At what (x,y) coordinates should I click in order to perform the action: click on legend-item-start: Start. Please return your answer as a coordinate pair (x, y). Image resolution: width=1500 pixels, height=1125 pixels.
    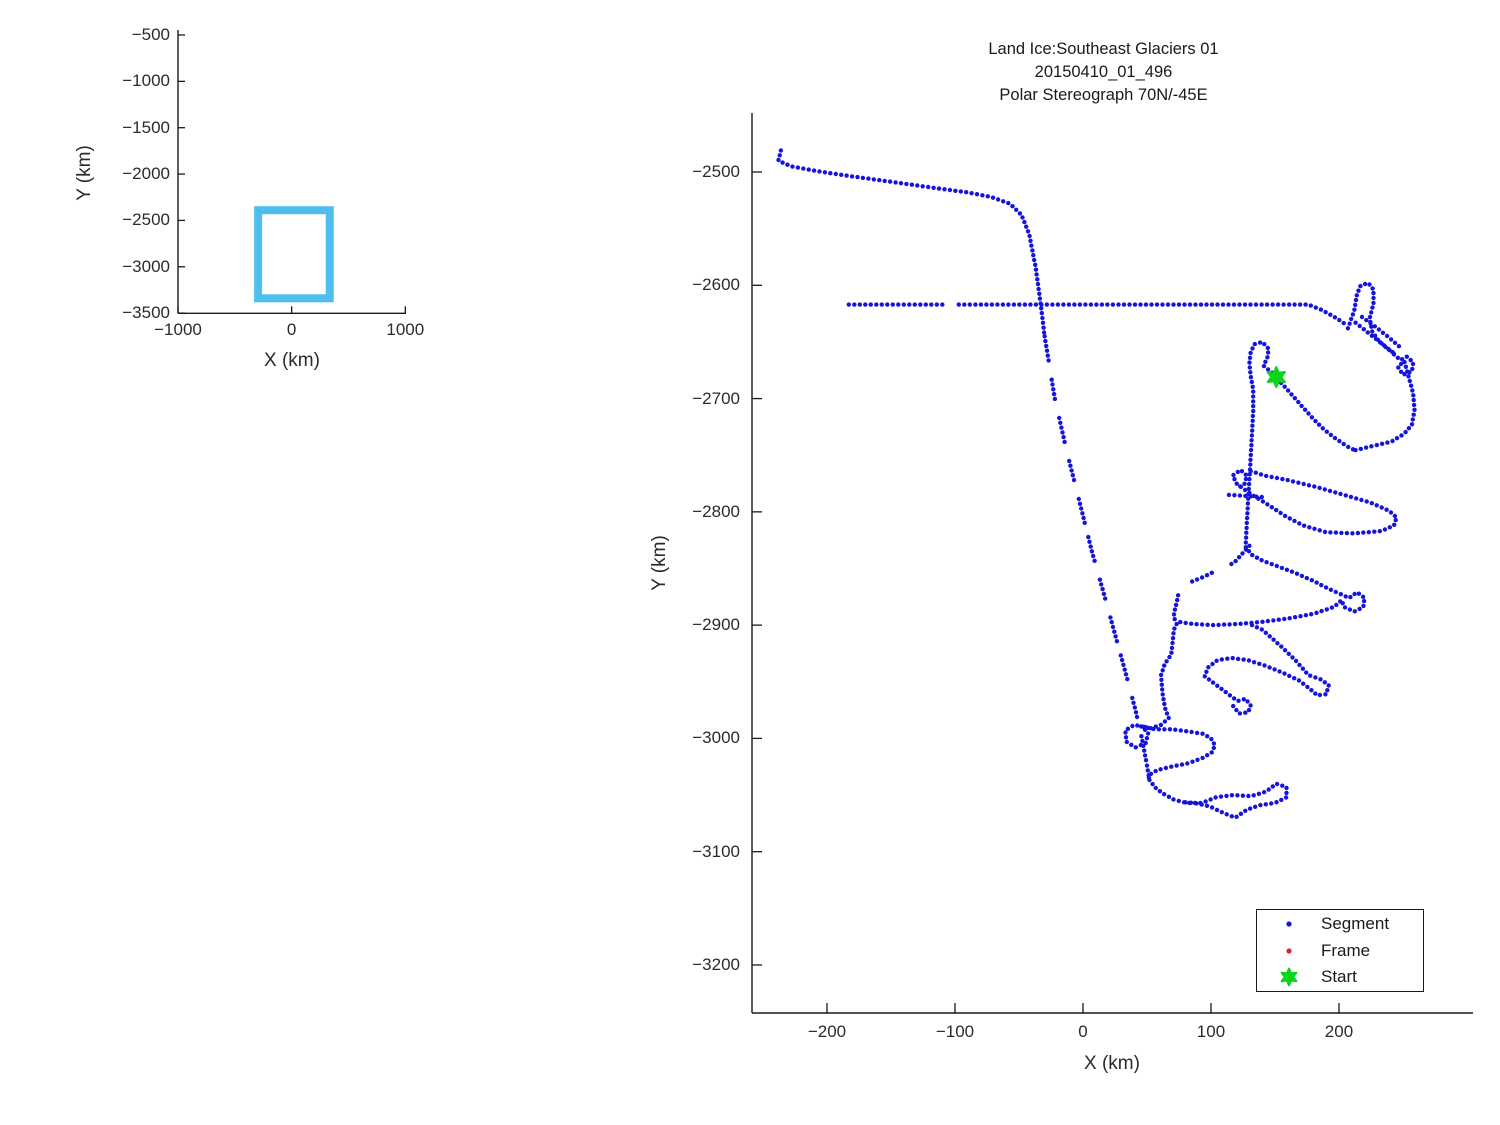
    Looking at the image, I should click on (1340, 977).